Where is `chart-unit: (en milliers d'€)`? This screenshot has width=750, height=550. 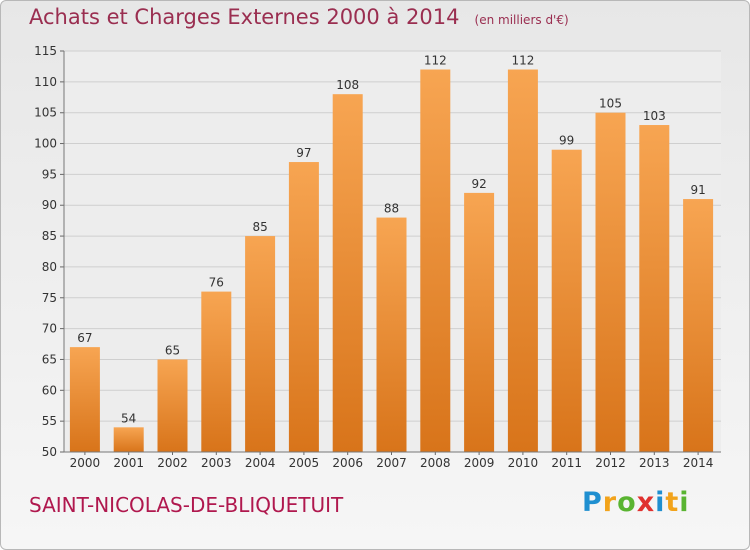
chart-unit: (en milliers d'€) is located at coordinates (521, 20).